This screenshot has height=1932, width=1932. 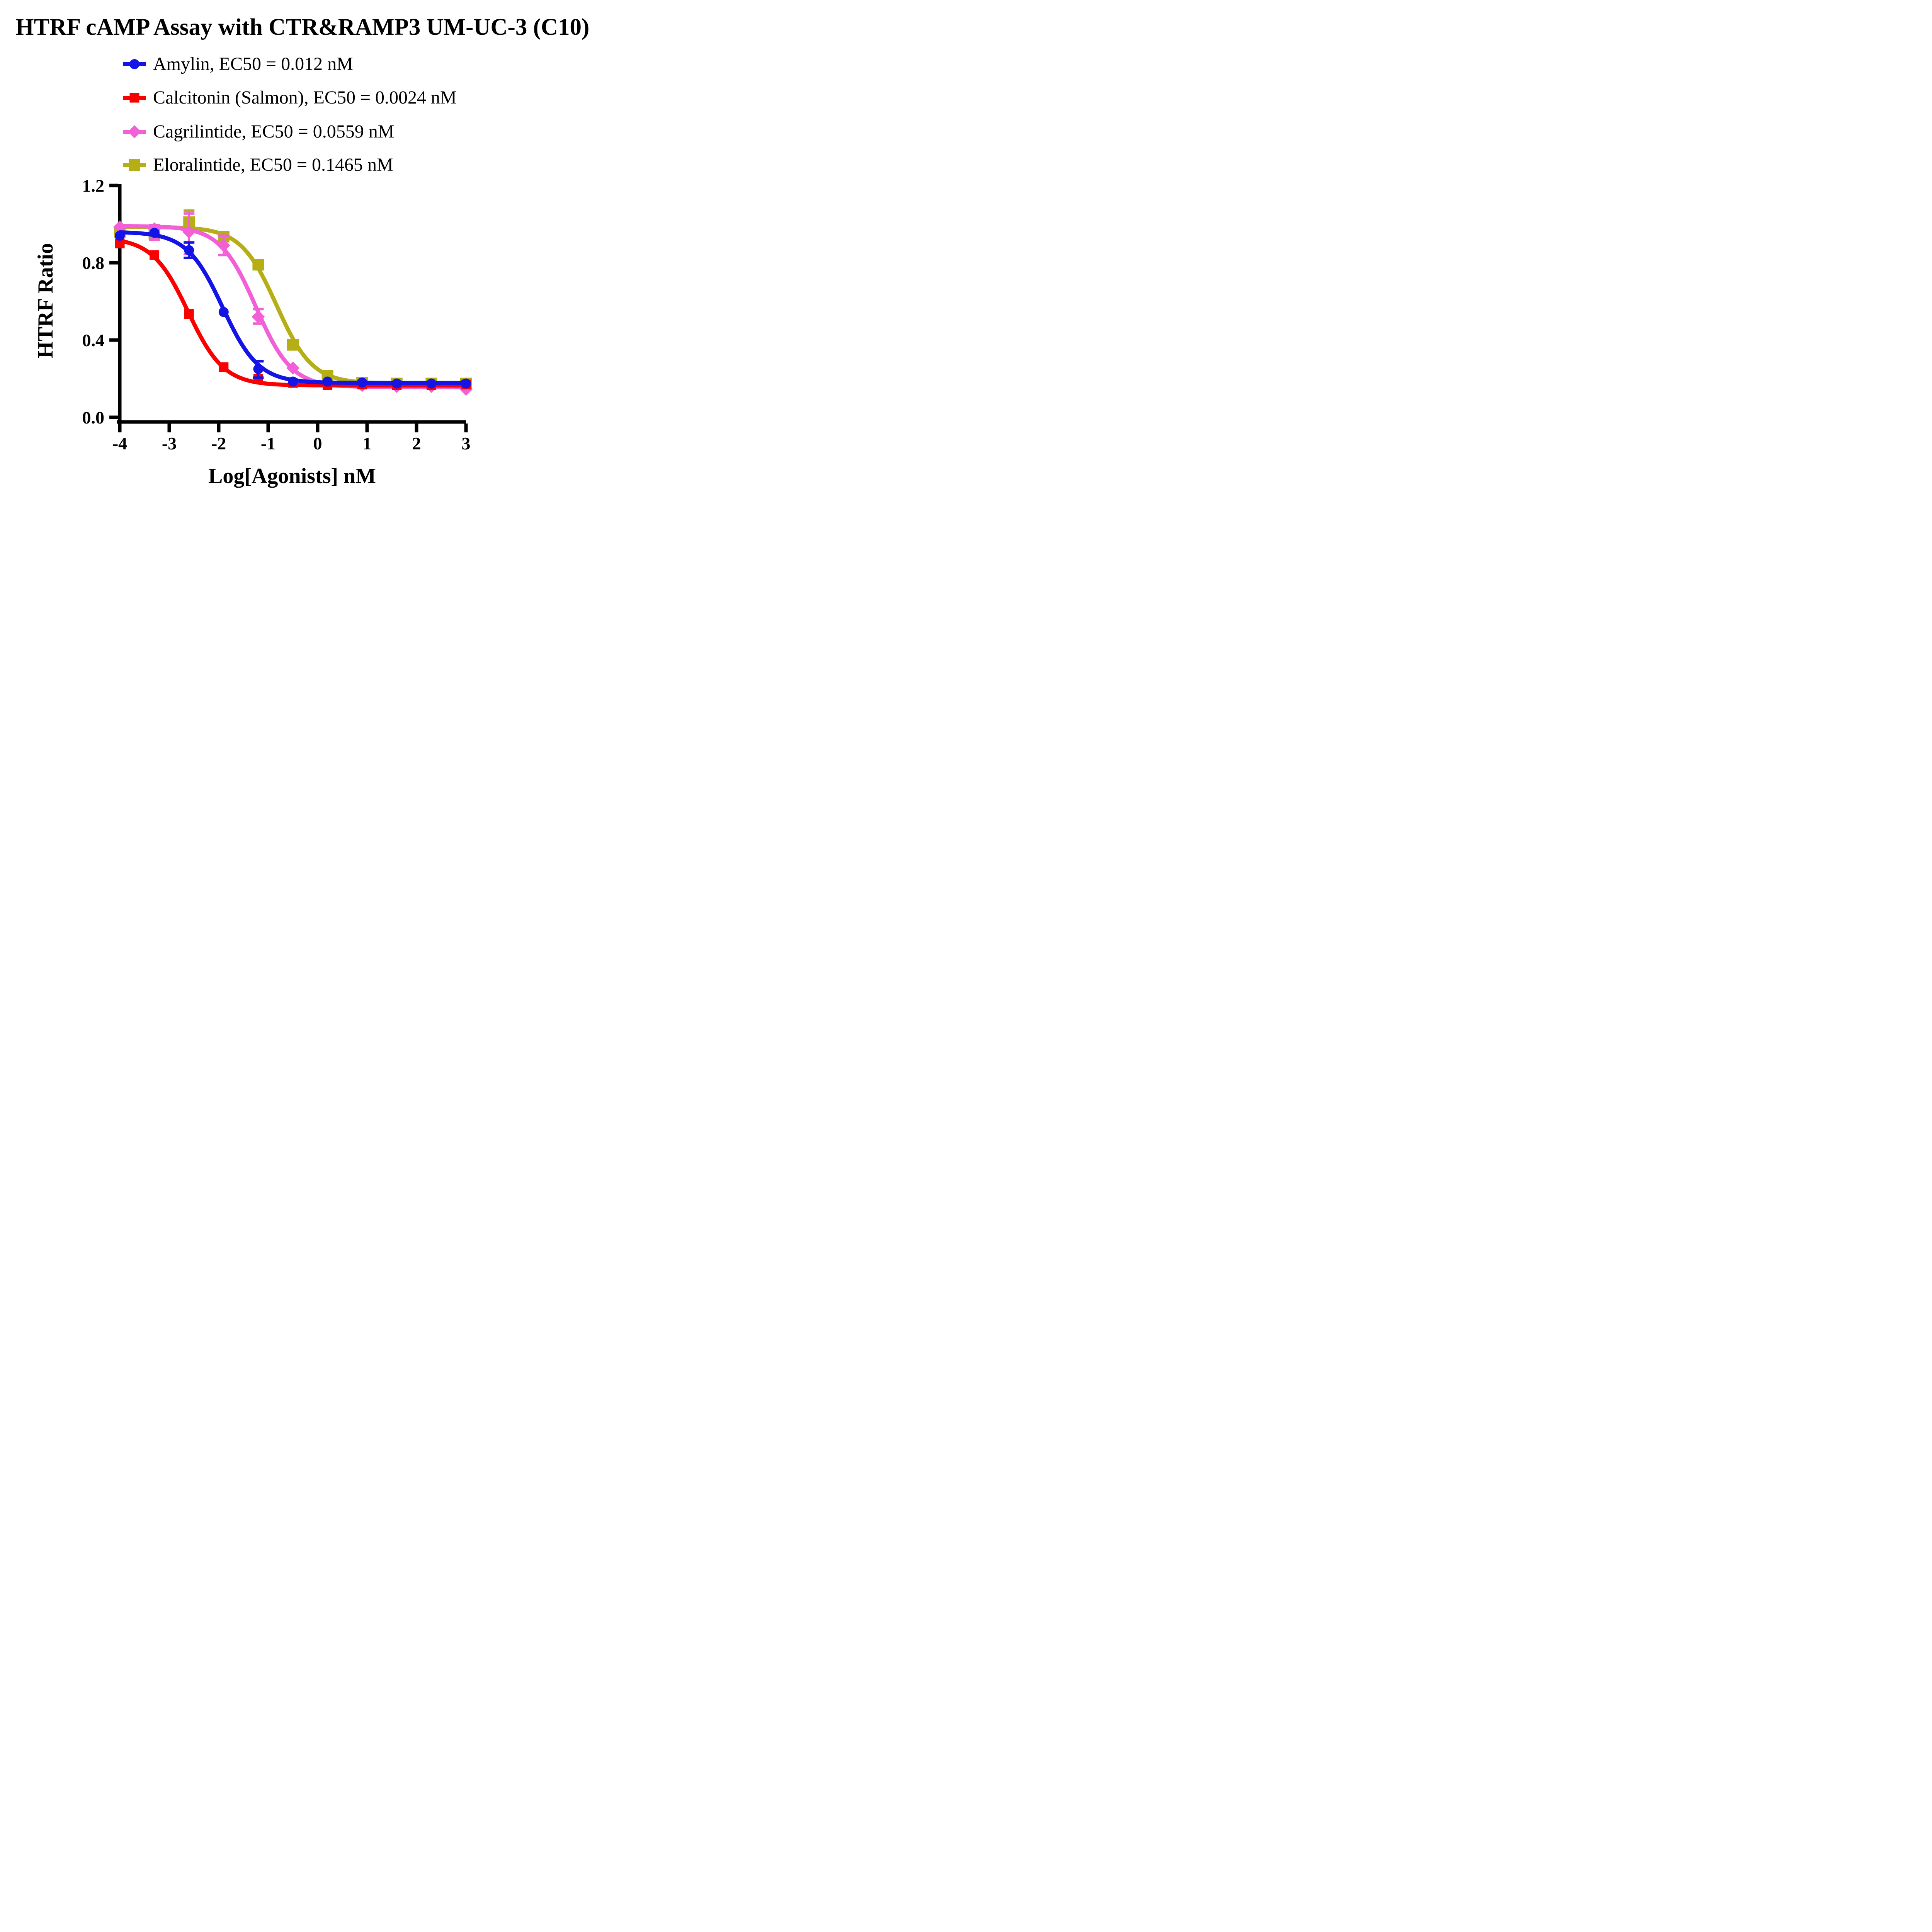 I want to click on legend-label-calcitonin: Calcitonin (Salmon), EC50 = 0.0024 nM, so click(x=305, y=98).